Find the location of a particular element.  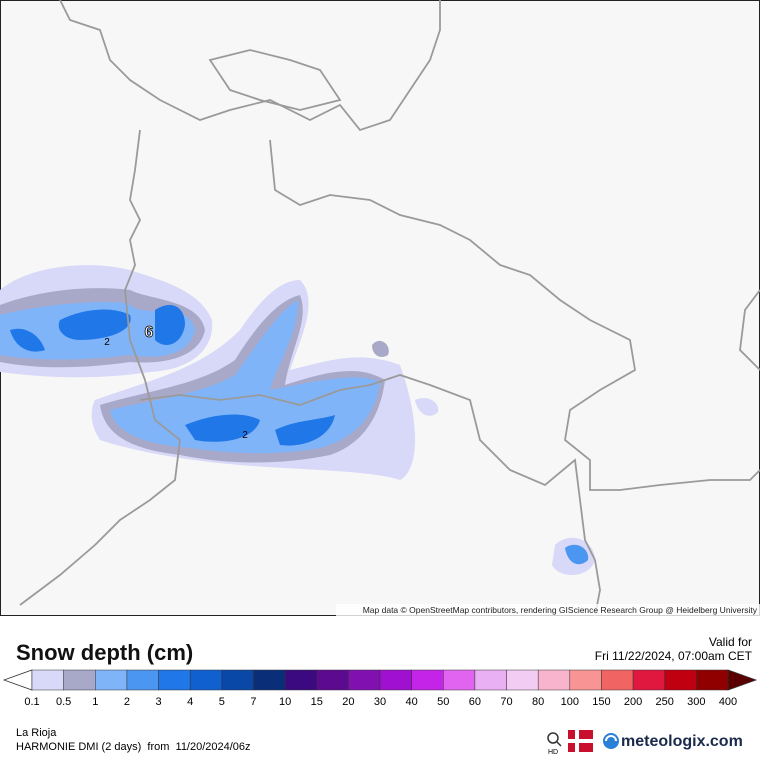

hd-label: HD is located at coordinates (553, 752).